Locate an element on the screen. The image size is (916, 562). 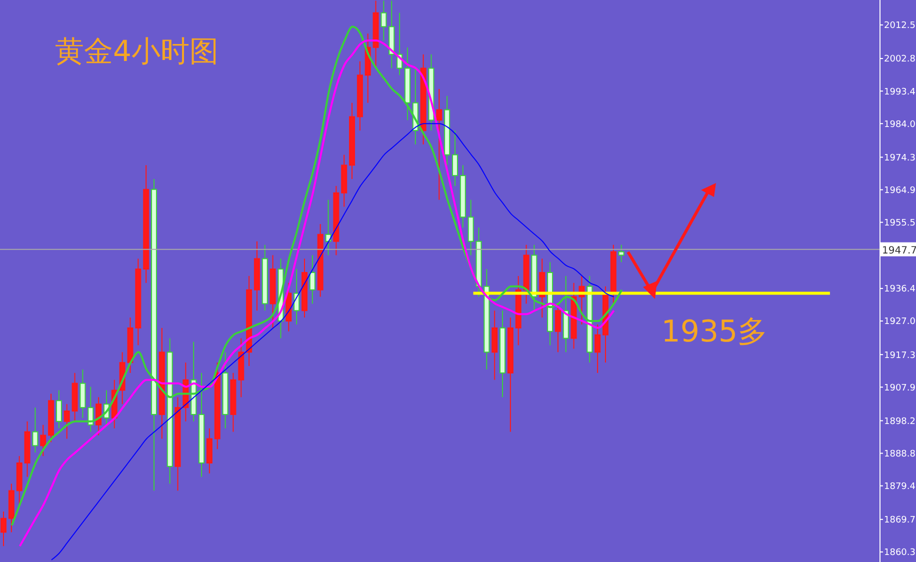
y-tick-label: 1917.3 is located at coordinates (900, 355).